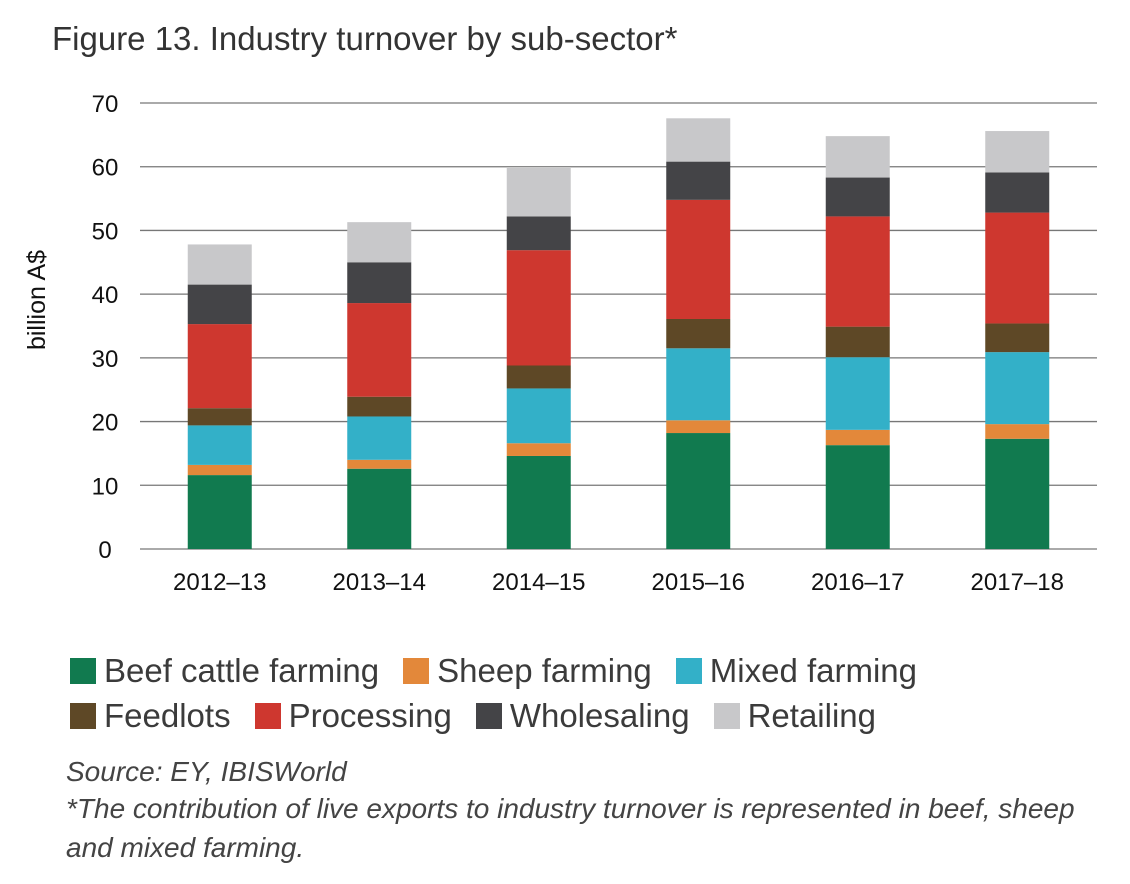 This screenshot has width=1130, height=884. Describe the element at coordinates (105, 486) in the screenshot. I see `y-tick-label: 10` at that location.